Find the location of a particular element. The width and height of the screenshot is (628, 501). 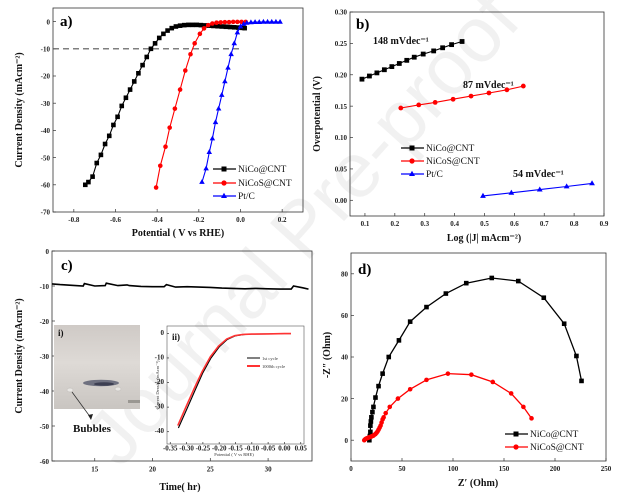

x-tick-label: 25 is located at coordinates (211, 470).